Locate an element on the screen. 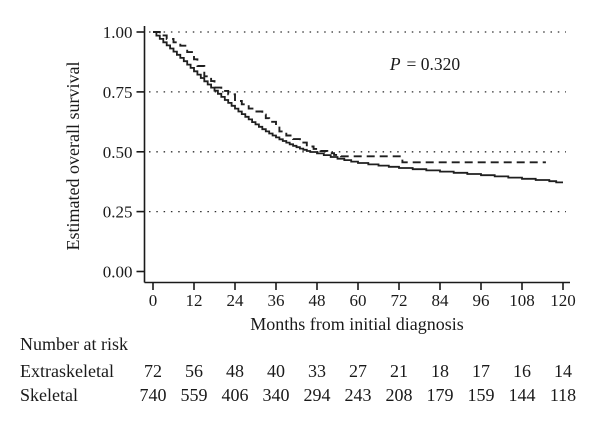 This screenshot has height=428, width=600. x-tick-label: 96 is located at coordinates (481, 300).